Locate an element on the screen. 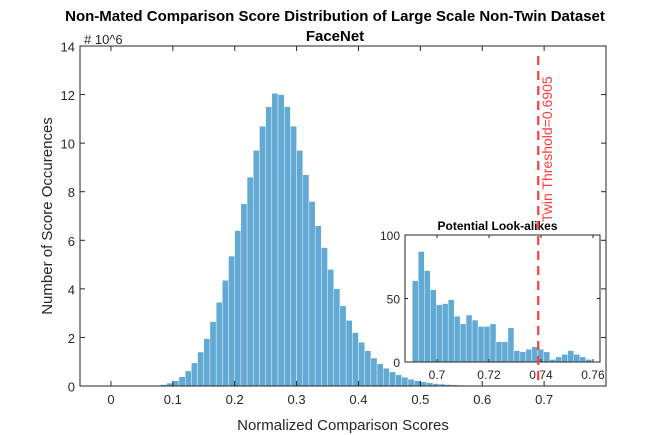 The height and width of the screenshot is (435, 671). x-tick-label: 0.4 is located at coordinates (358, 399).